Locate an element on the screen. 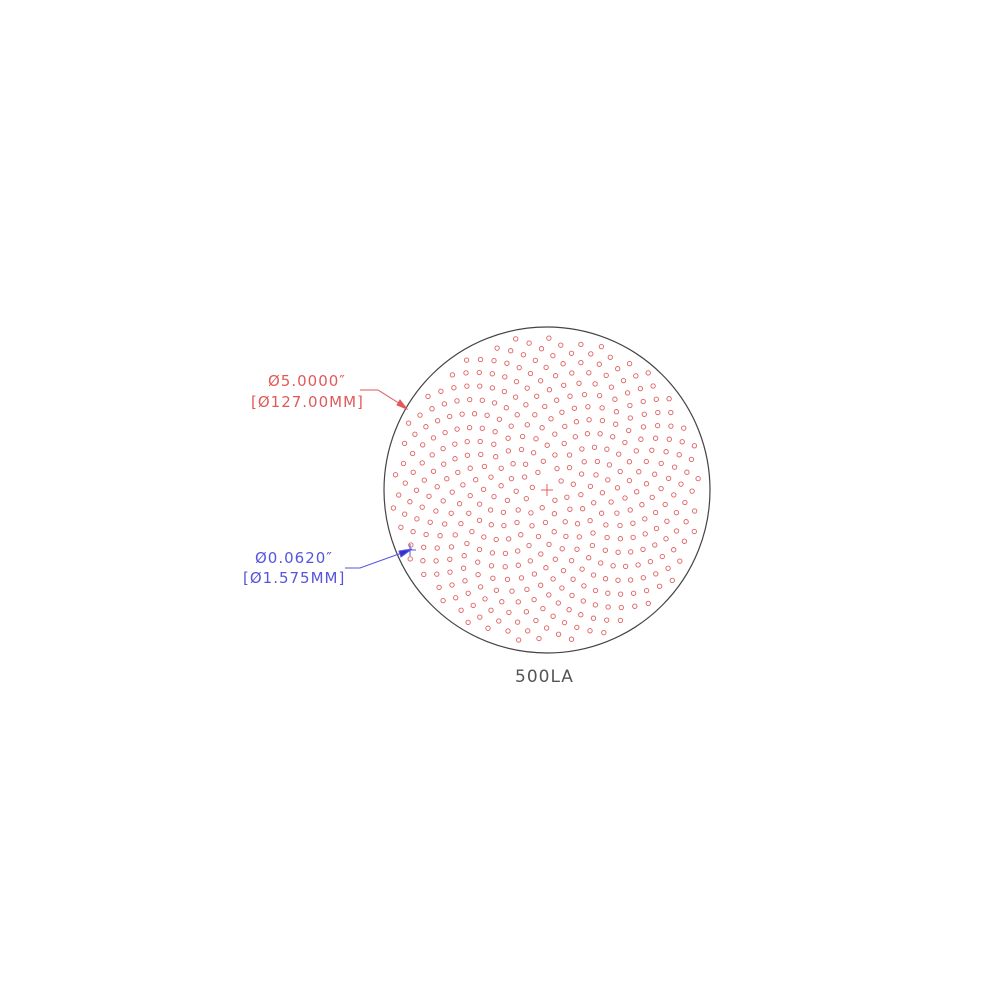 This screenshot has width=1000, height=1000. outer-diameter-inch: Ø5.0000″ is located at coordinates (307, 381).